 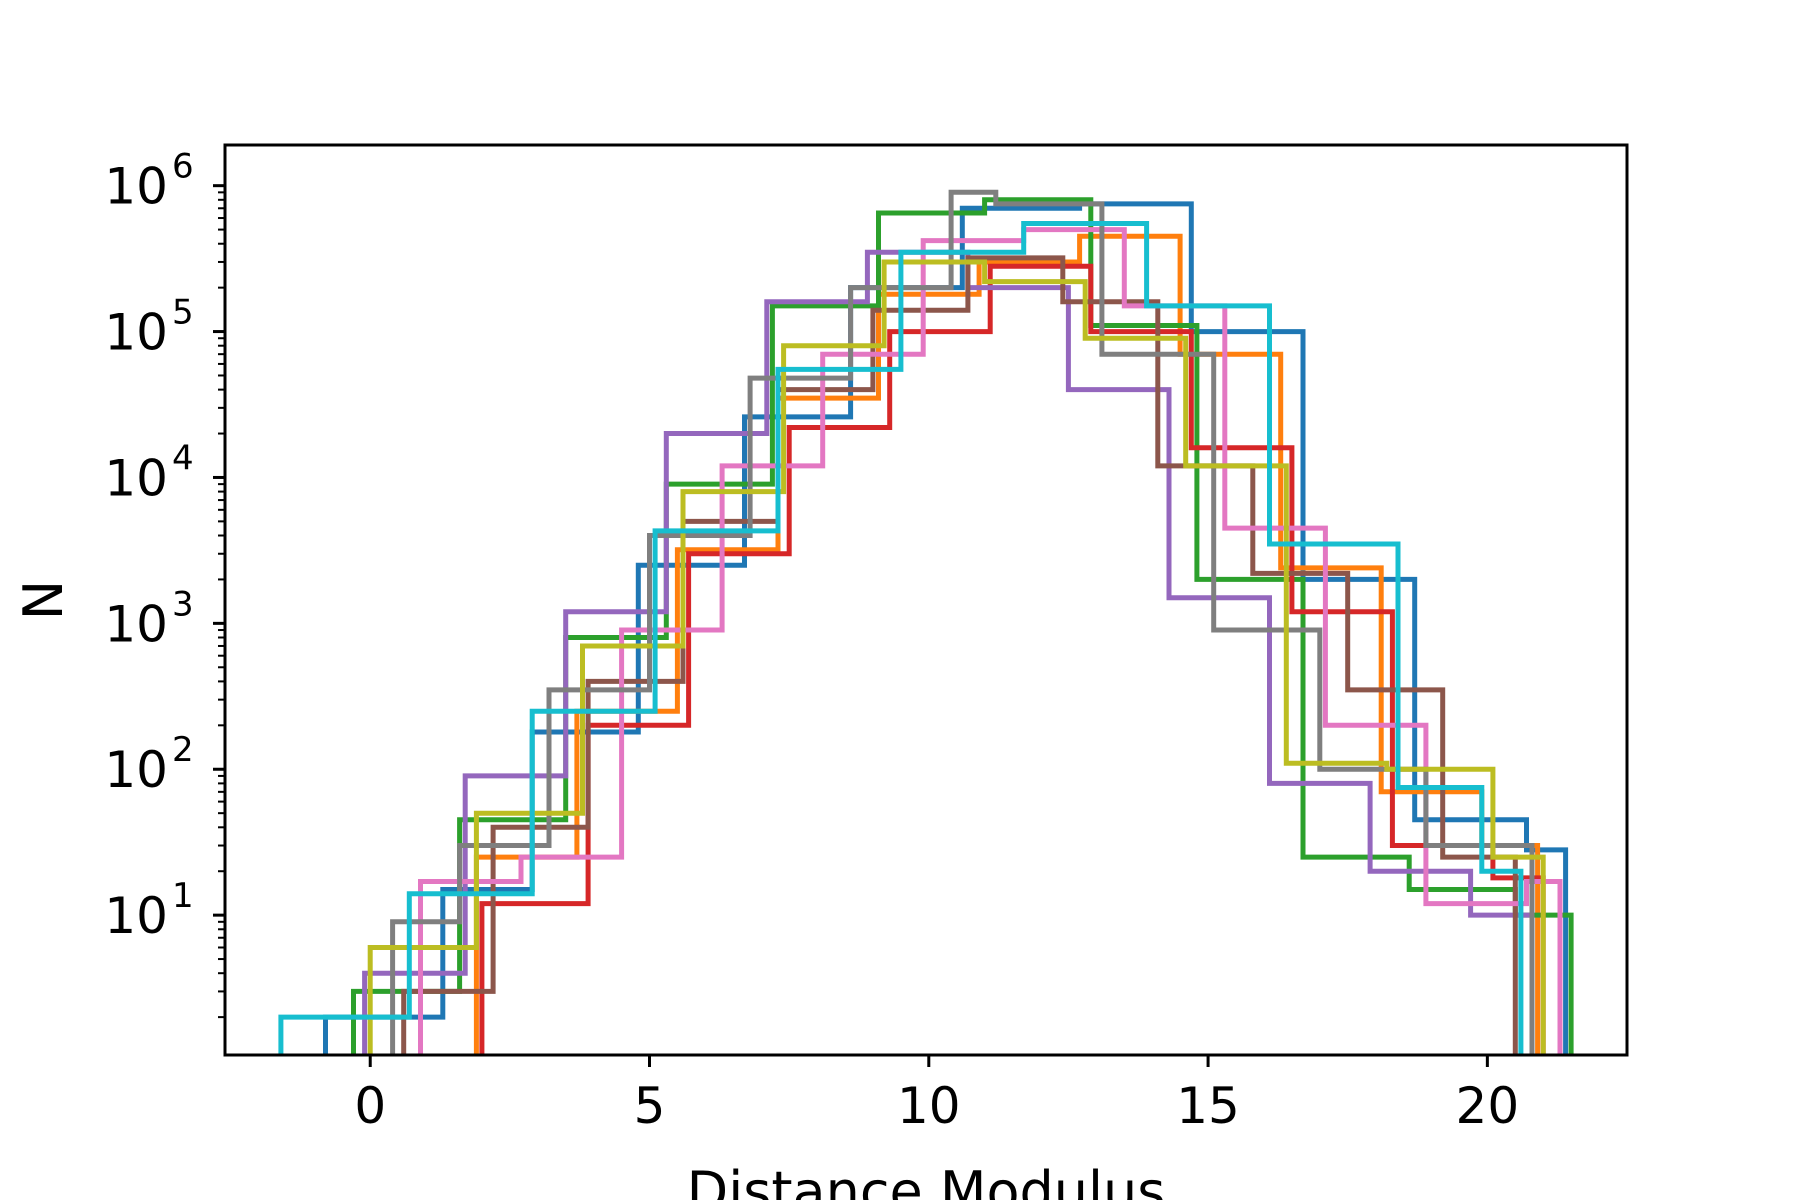 What do you see at coordinates (183, 167) in the screenshot?
I see `y-tick-exponent: 6` at bounding box center [183, 167].